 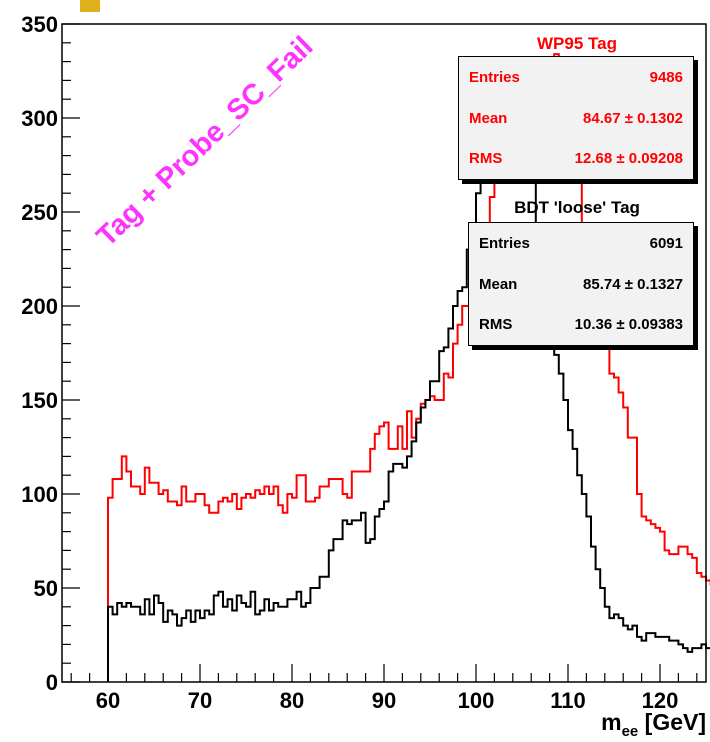 I want to click on y-tick-label: 200, so click(x=39, y=306).